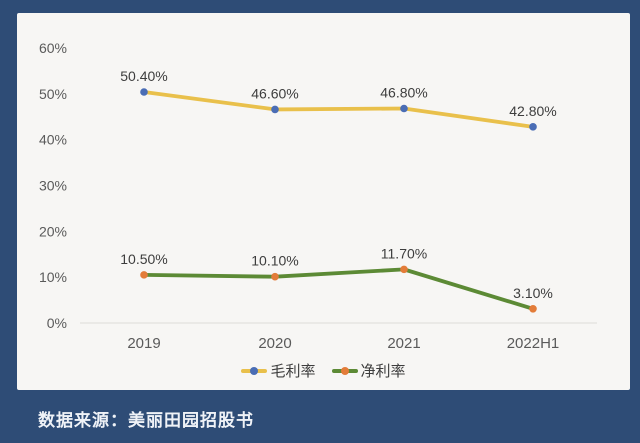 Image resolution: width=640 pixels, height=443 pixels. What do you see at coordinates (274, 93) in the screenshot?
I see `data-point-label: 46.60%` at bounding box center [274, 93].